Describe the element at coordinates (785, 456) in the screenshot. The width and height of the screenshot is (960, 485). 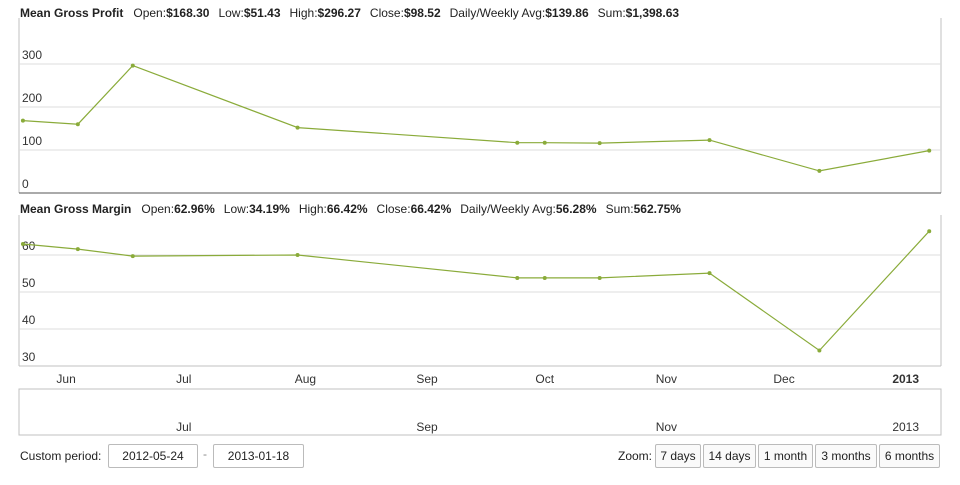
I see `zoom-button: 1 month` at that location.